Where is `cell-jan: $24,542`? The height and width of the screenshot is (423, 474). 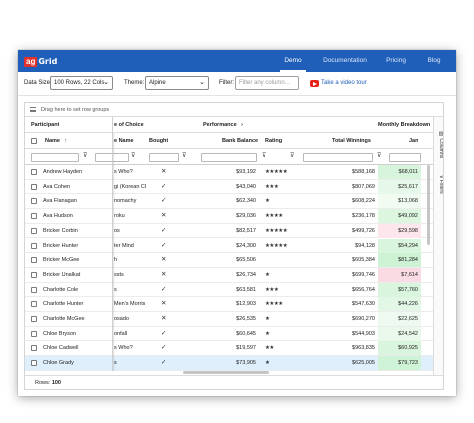 cell-jan: $24,542 is located at coordinates (399, 333).